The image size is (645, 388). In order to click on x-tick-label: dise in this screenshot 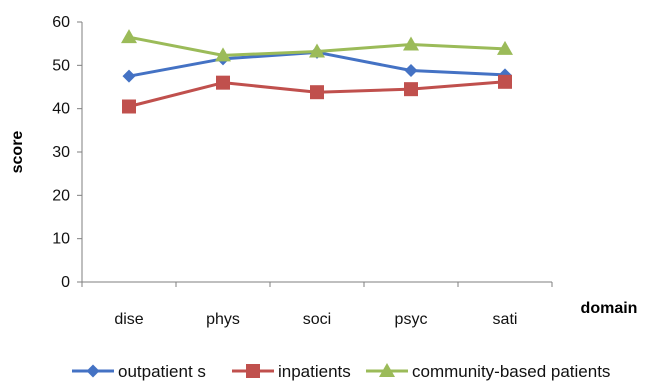, I will do `click(128, 319)`.